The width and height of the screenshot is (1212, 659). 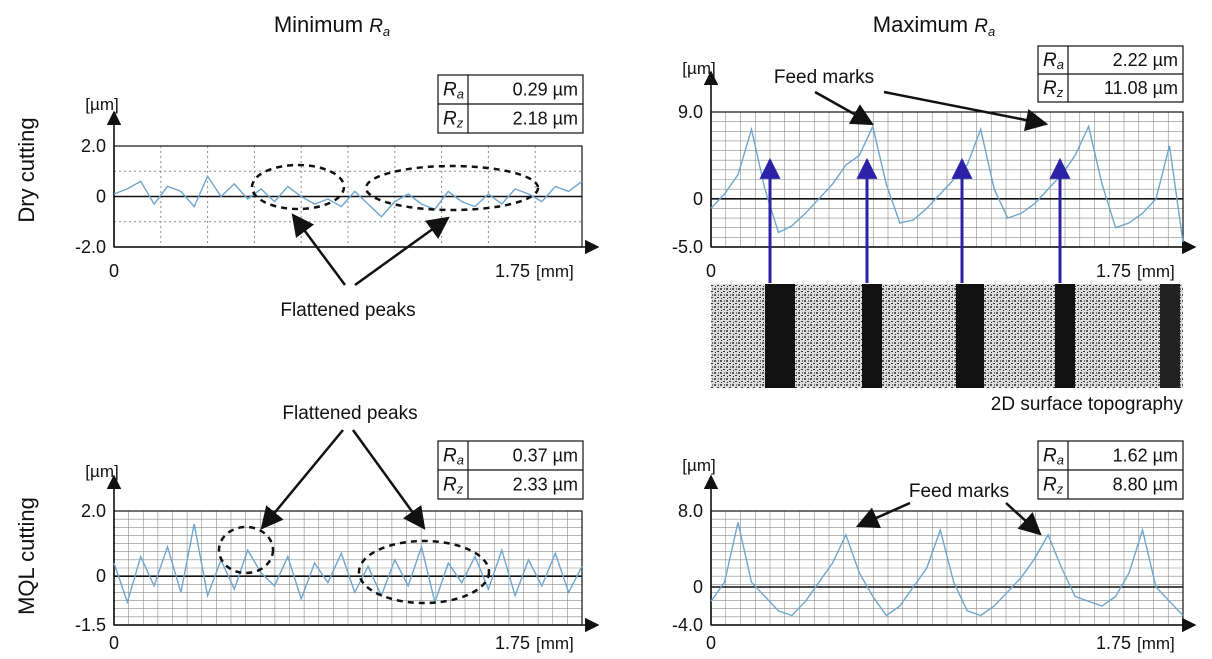 What do you see at coordinates (545, 456) in the screenshot?
I see `ra-value: 0.37 µm` at bounding box center [545, 456].